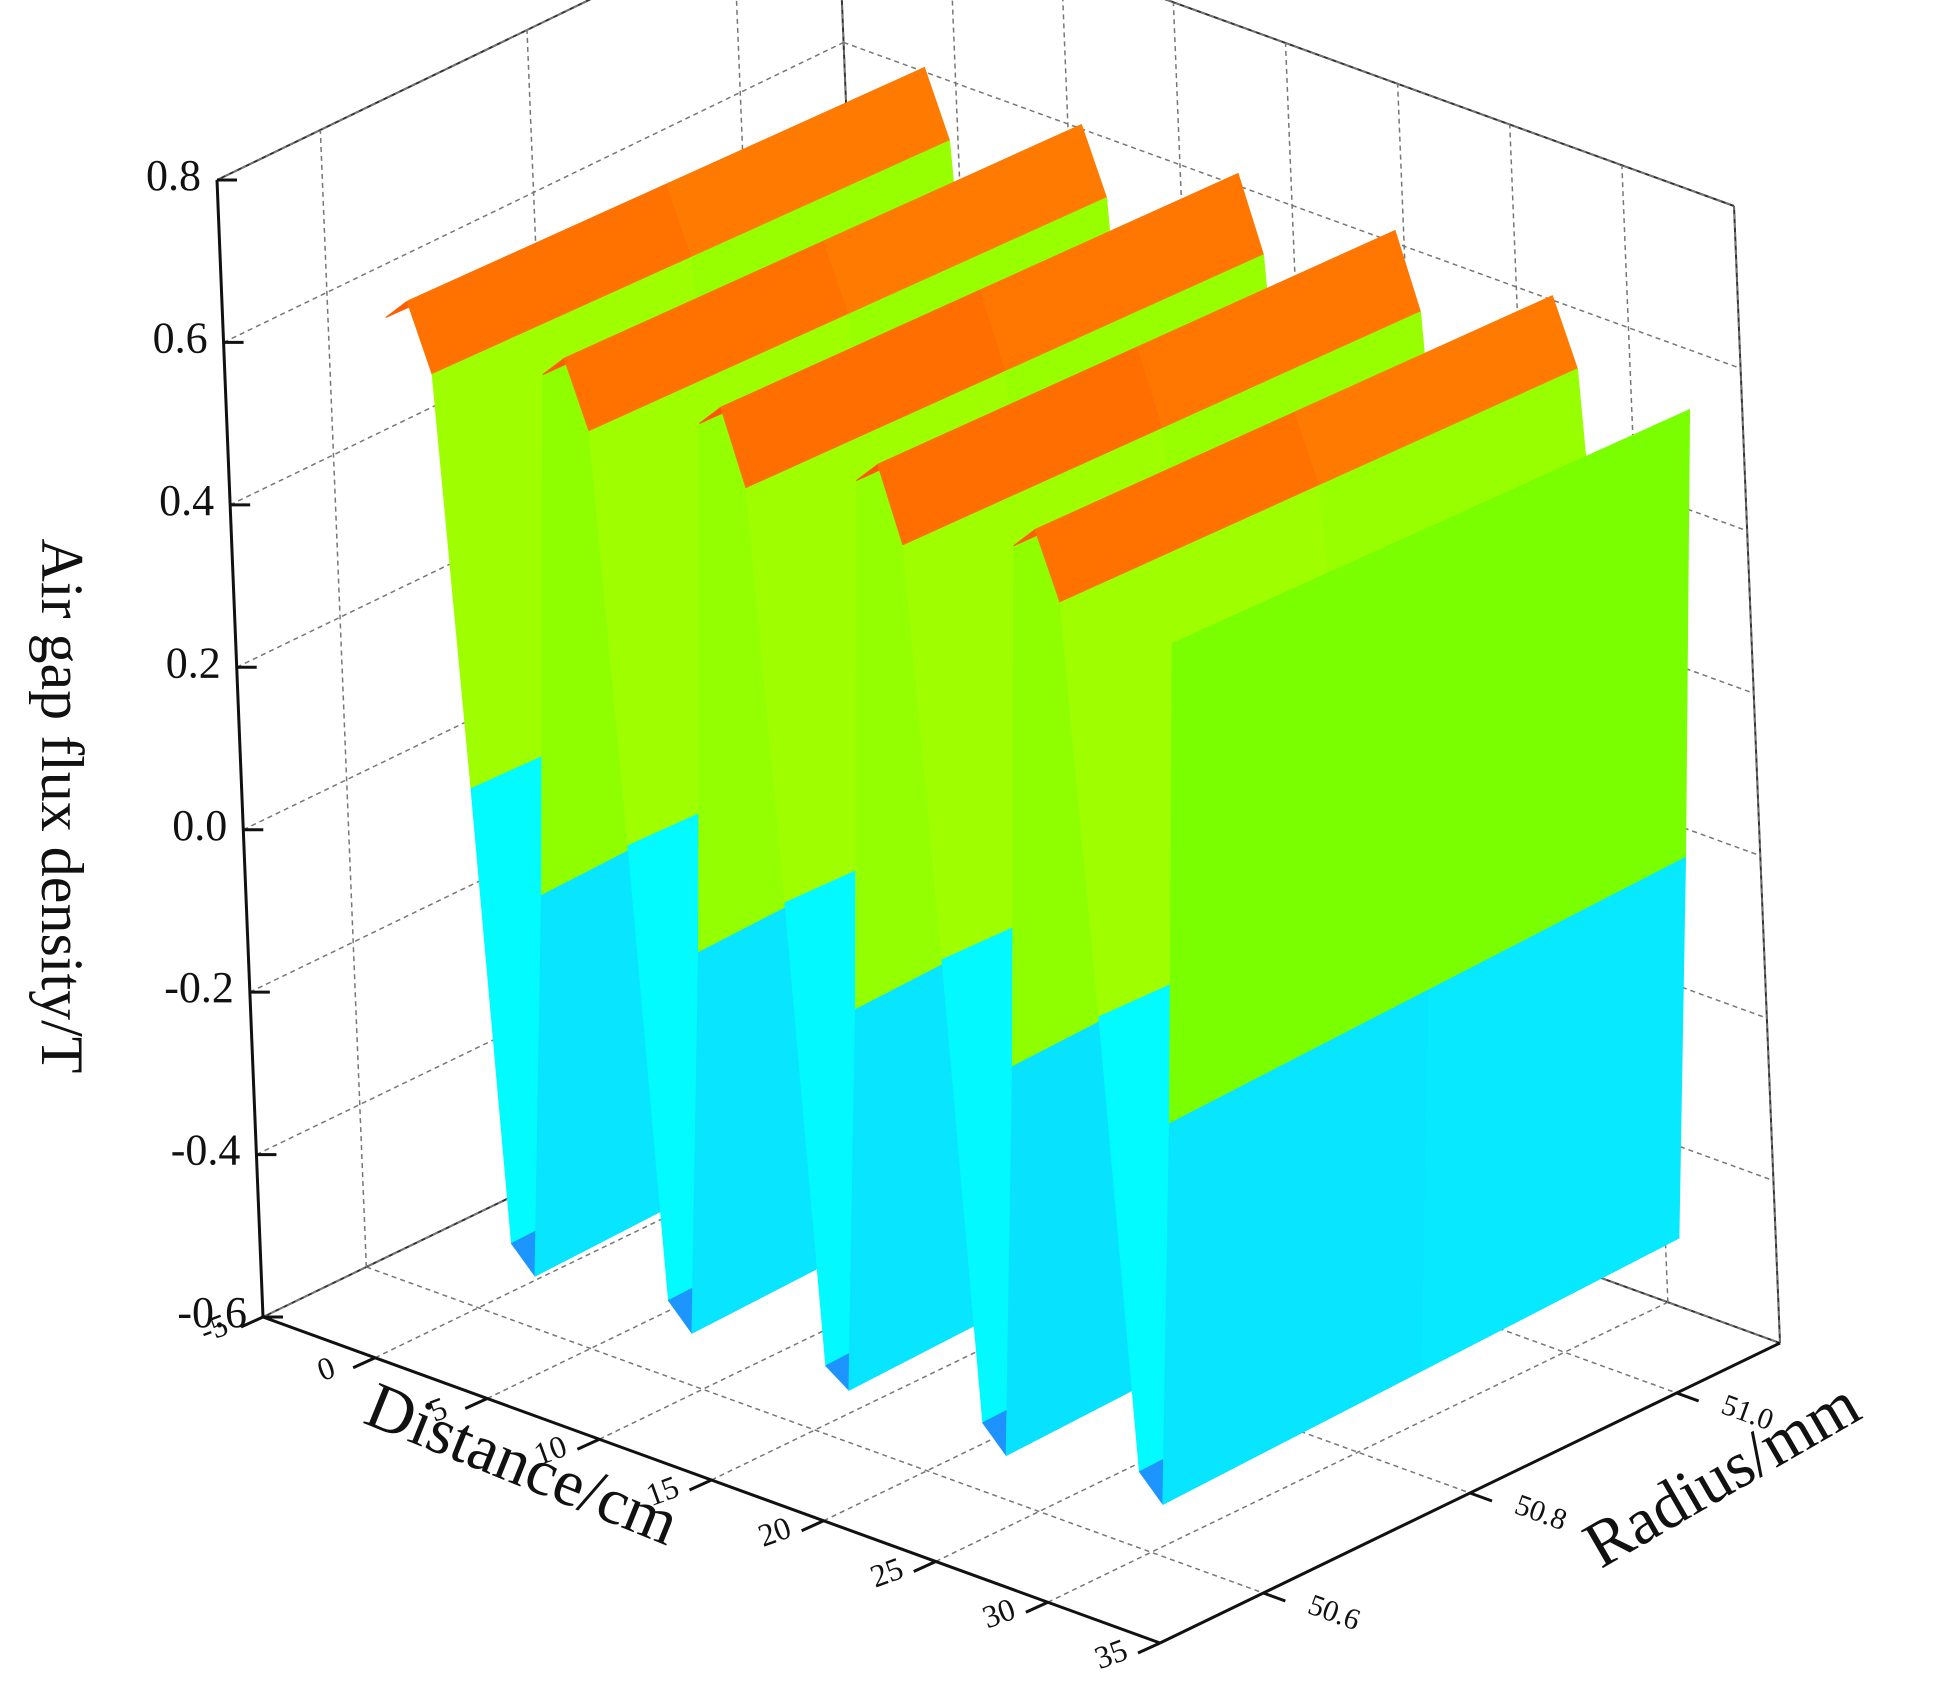 The image size is (1938, 1702). Describe the element at coordinates (240, 748) in the screenshot. I see `z-axis` at that location.